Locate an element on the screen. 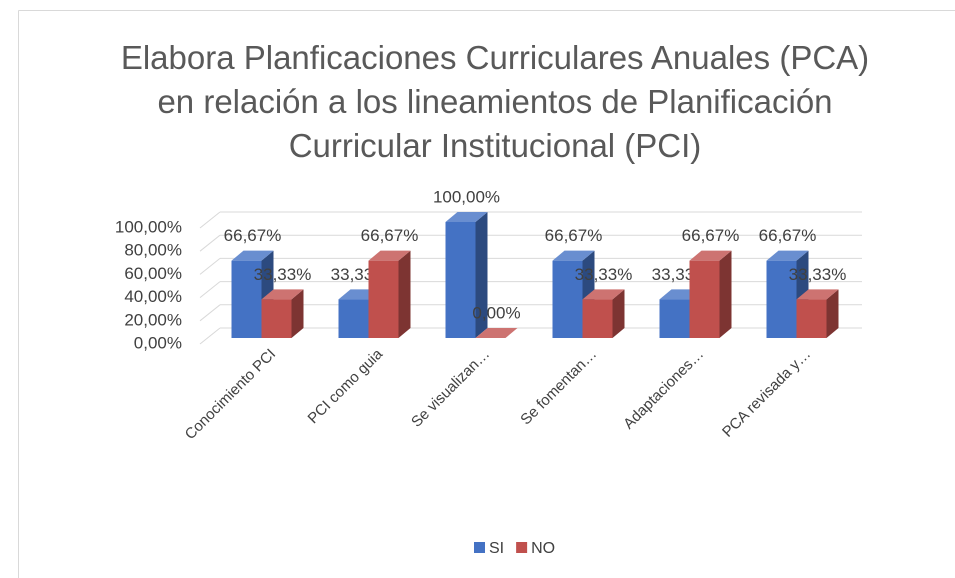 The height and width of the screenshot is (578, 955). y-tick-label: 100,00% is located at coordinates (148, 226).